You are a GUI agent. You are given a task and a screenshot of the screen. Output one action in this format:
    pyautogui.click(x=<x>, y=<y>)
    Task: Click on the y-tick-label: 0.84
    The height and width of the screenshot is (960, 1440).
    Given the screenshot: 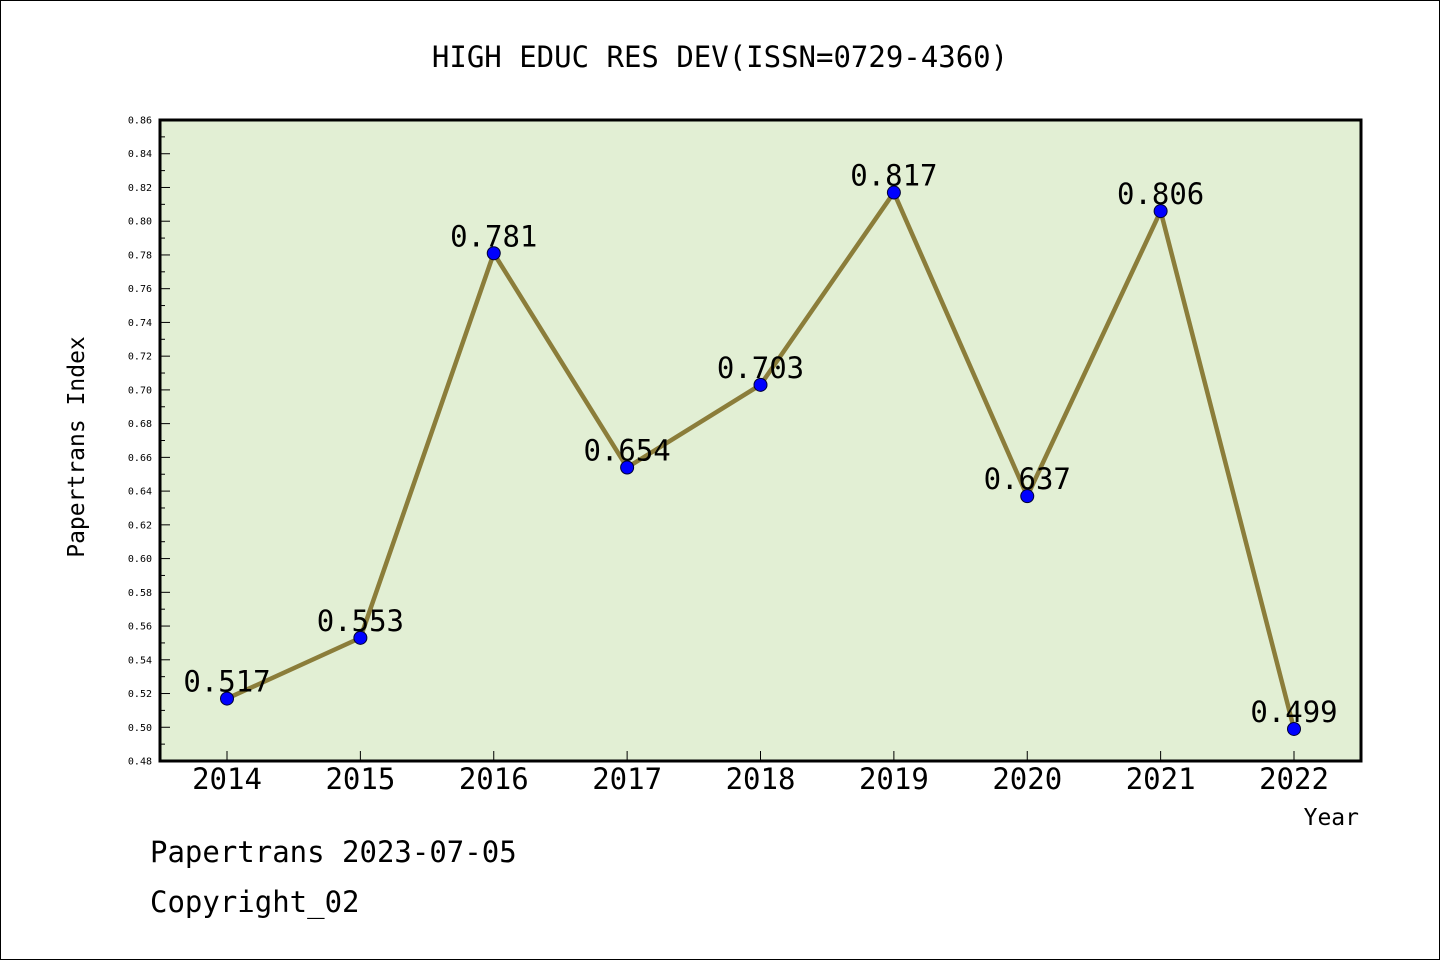 What is the action you would take?
    pyautogui.click(x=140, y=154)
    